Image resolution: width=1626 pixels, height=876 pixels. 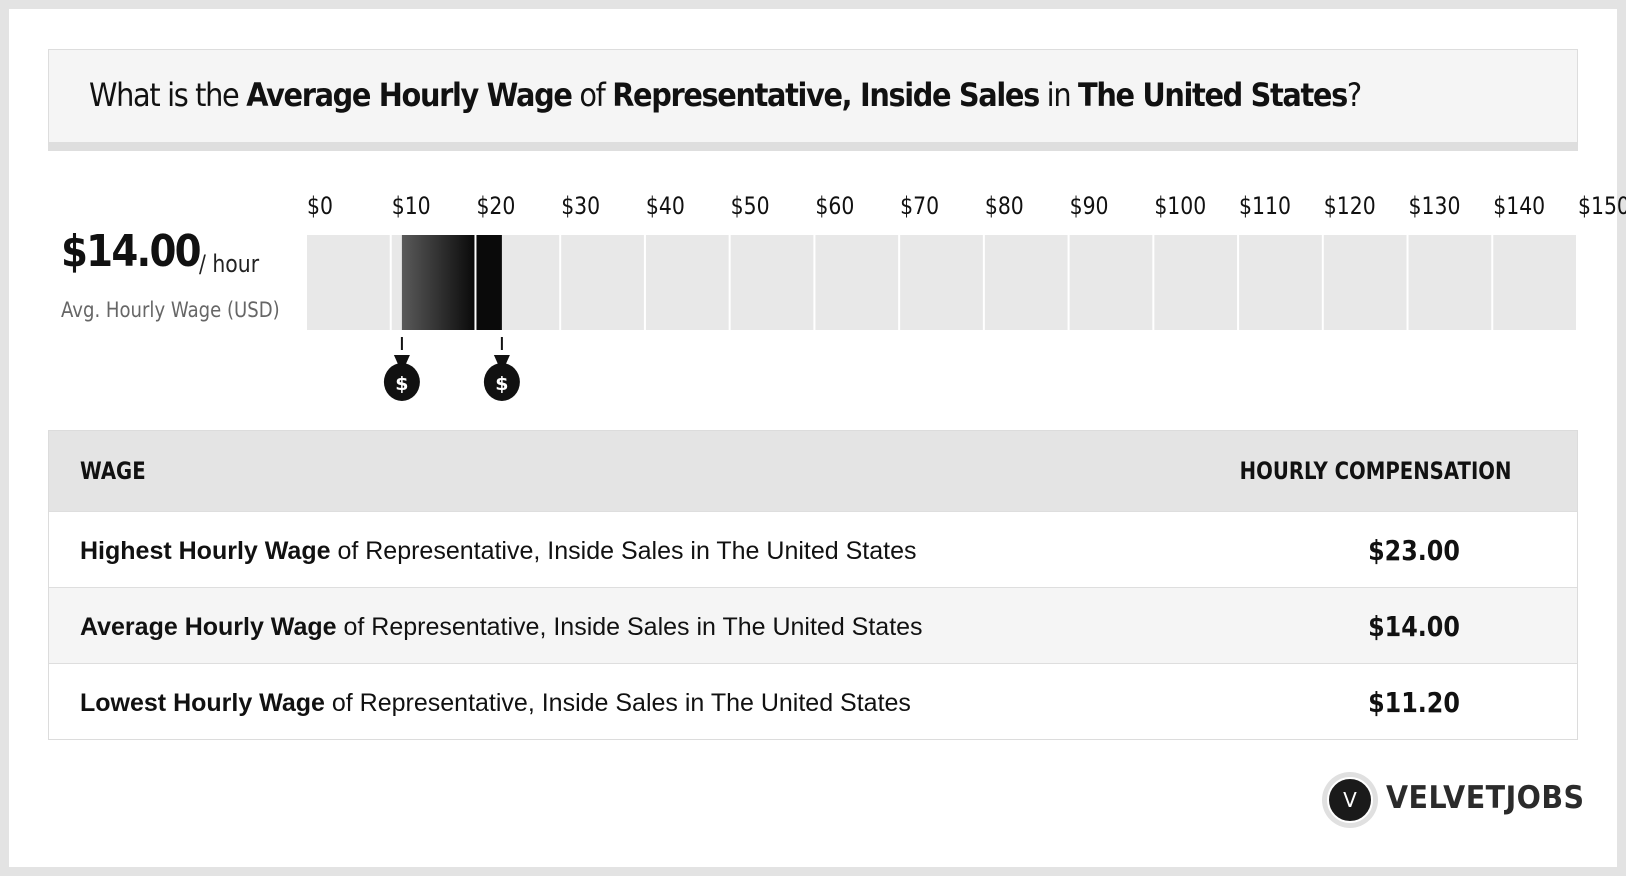 What do you see at coordinates (580, 206) in the screenshot?
I see `tick-label: $30` at bounding box center [580, 206].